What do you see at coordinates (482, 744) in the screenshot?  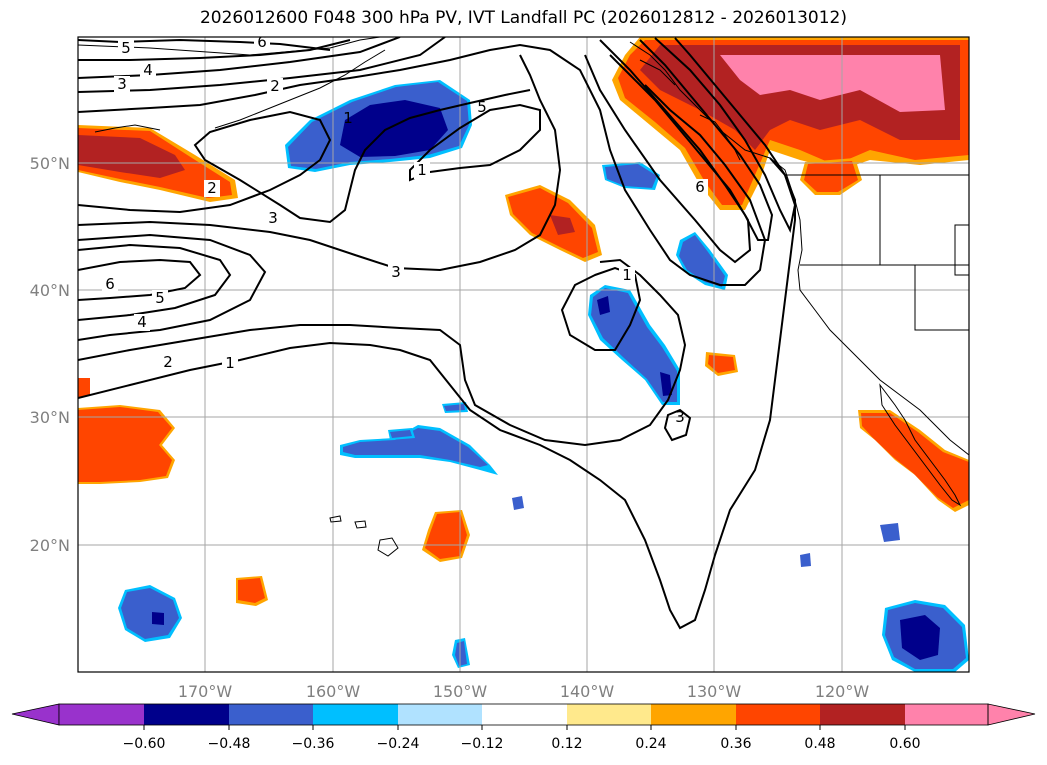 I see `colorbar-tick-label: −0.12` at bounding box center [482, 744].